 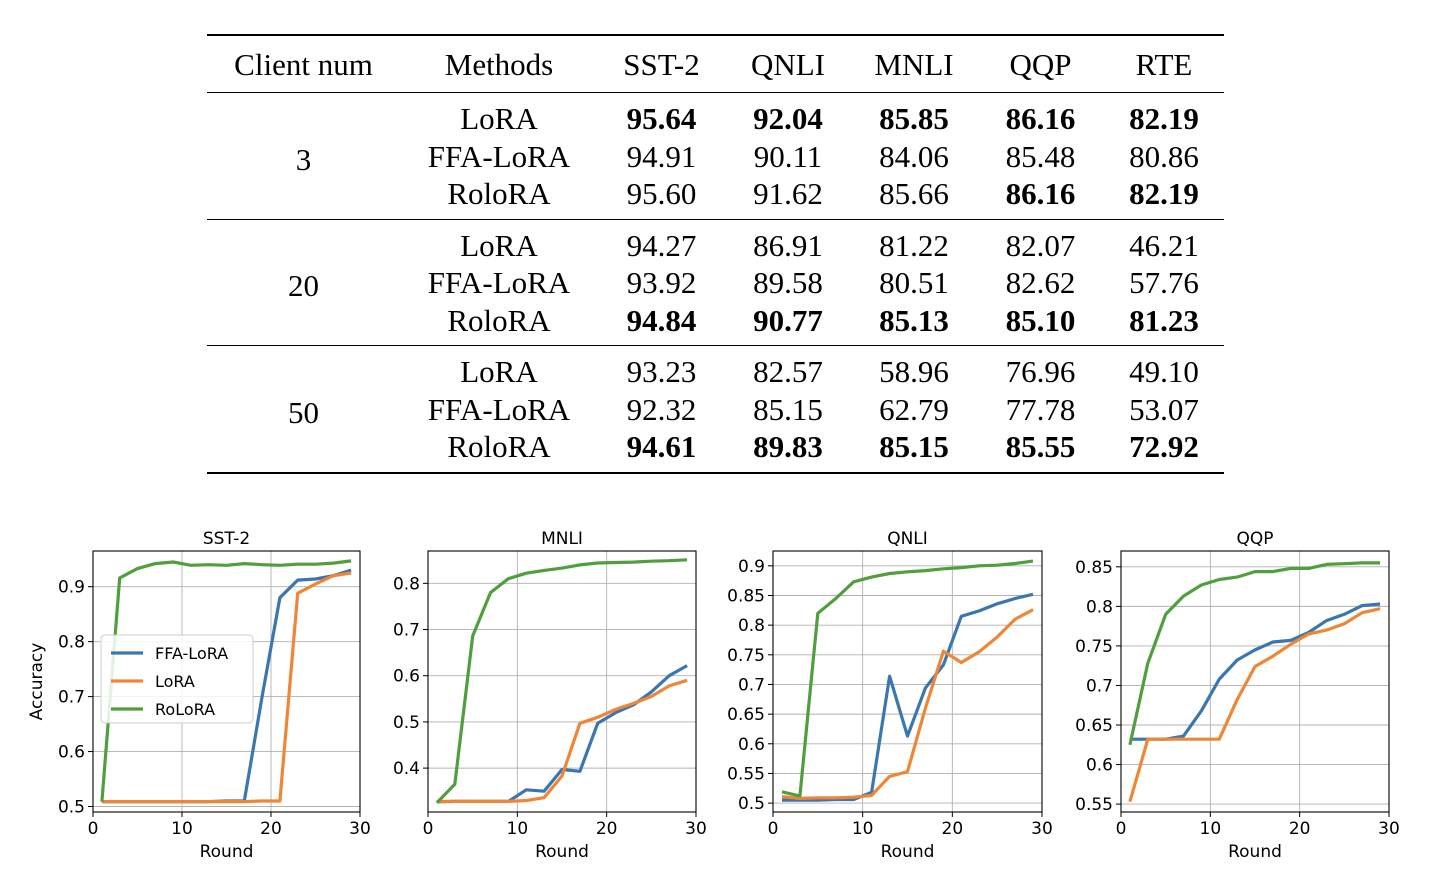 I want to click on value-cell: 62.79, so click(x=914, y=409).